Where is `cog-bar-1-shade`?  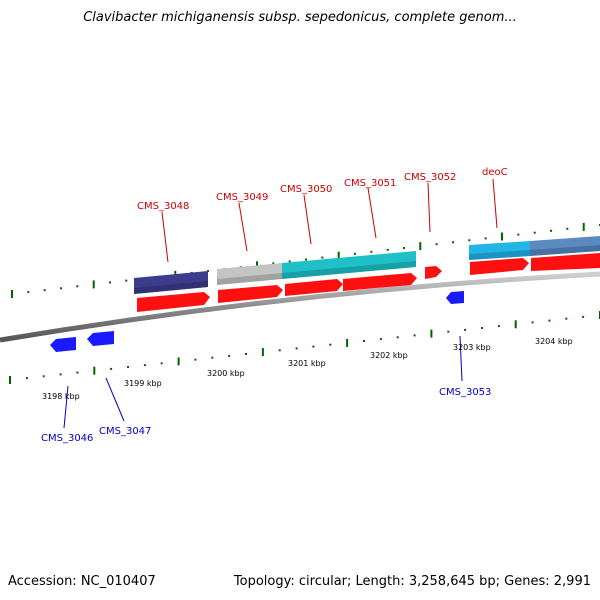 cog-bar-1-shade is located at coordinates (171, 287).